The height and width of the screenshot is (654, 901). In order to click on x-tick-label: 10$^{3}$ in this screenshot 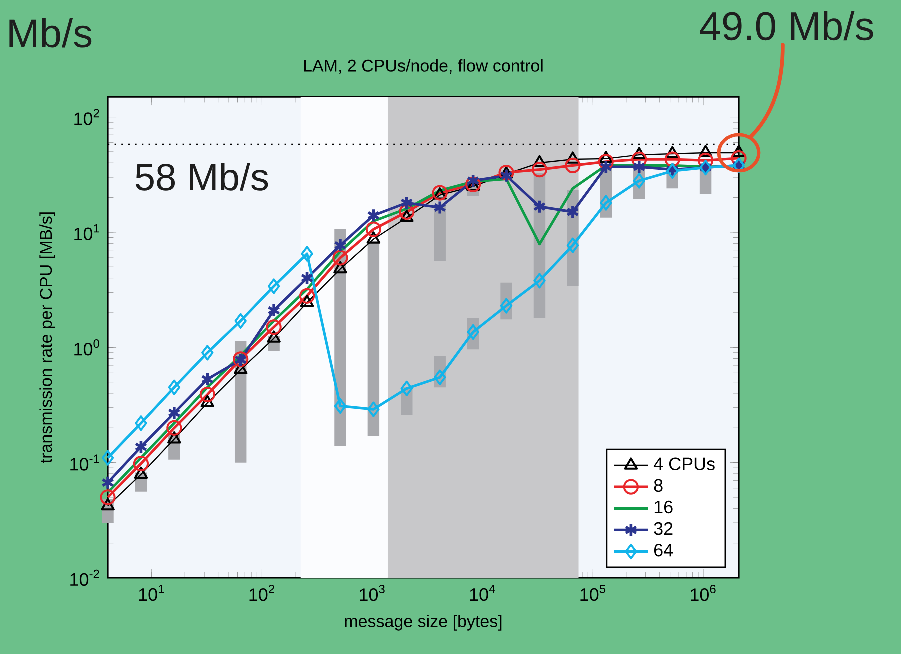, I will do `click(372, 593)`.